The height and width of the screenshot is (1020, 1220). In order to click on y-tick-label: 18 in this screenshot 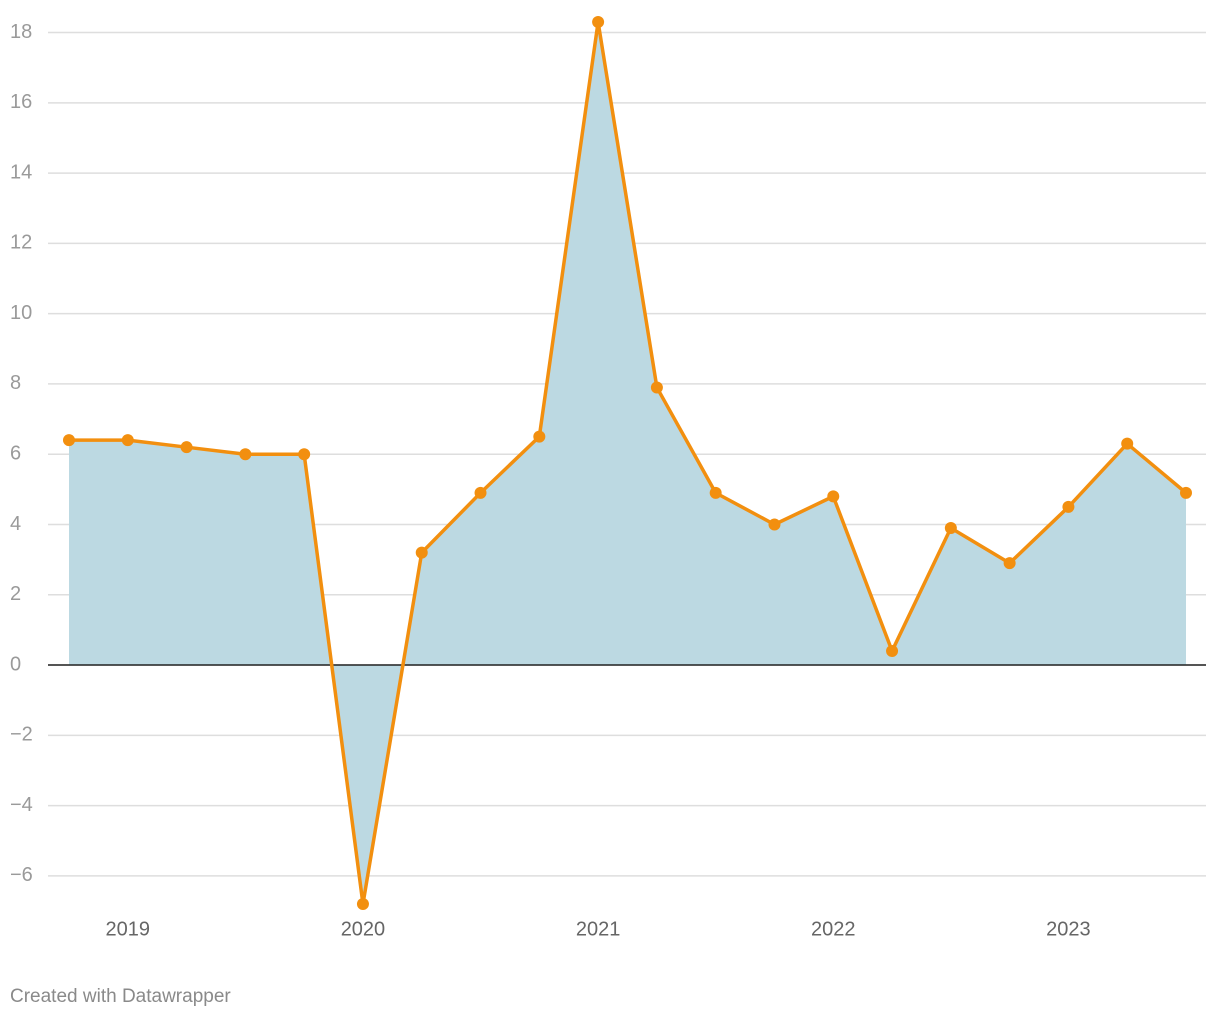, I will do `click(21, 32)`.